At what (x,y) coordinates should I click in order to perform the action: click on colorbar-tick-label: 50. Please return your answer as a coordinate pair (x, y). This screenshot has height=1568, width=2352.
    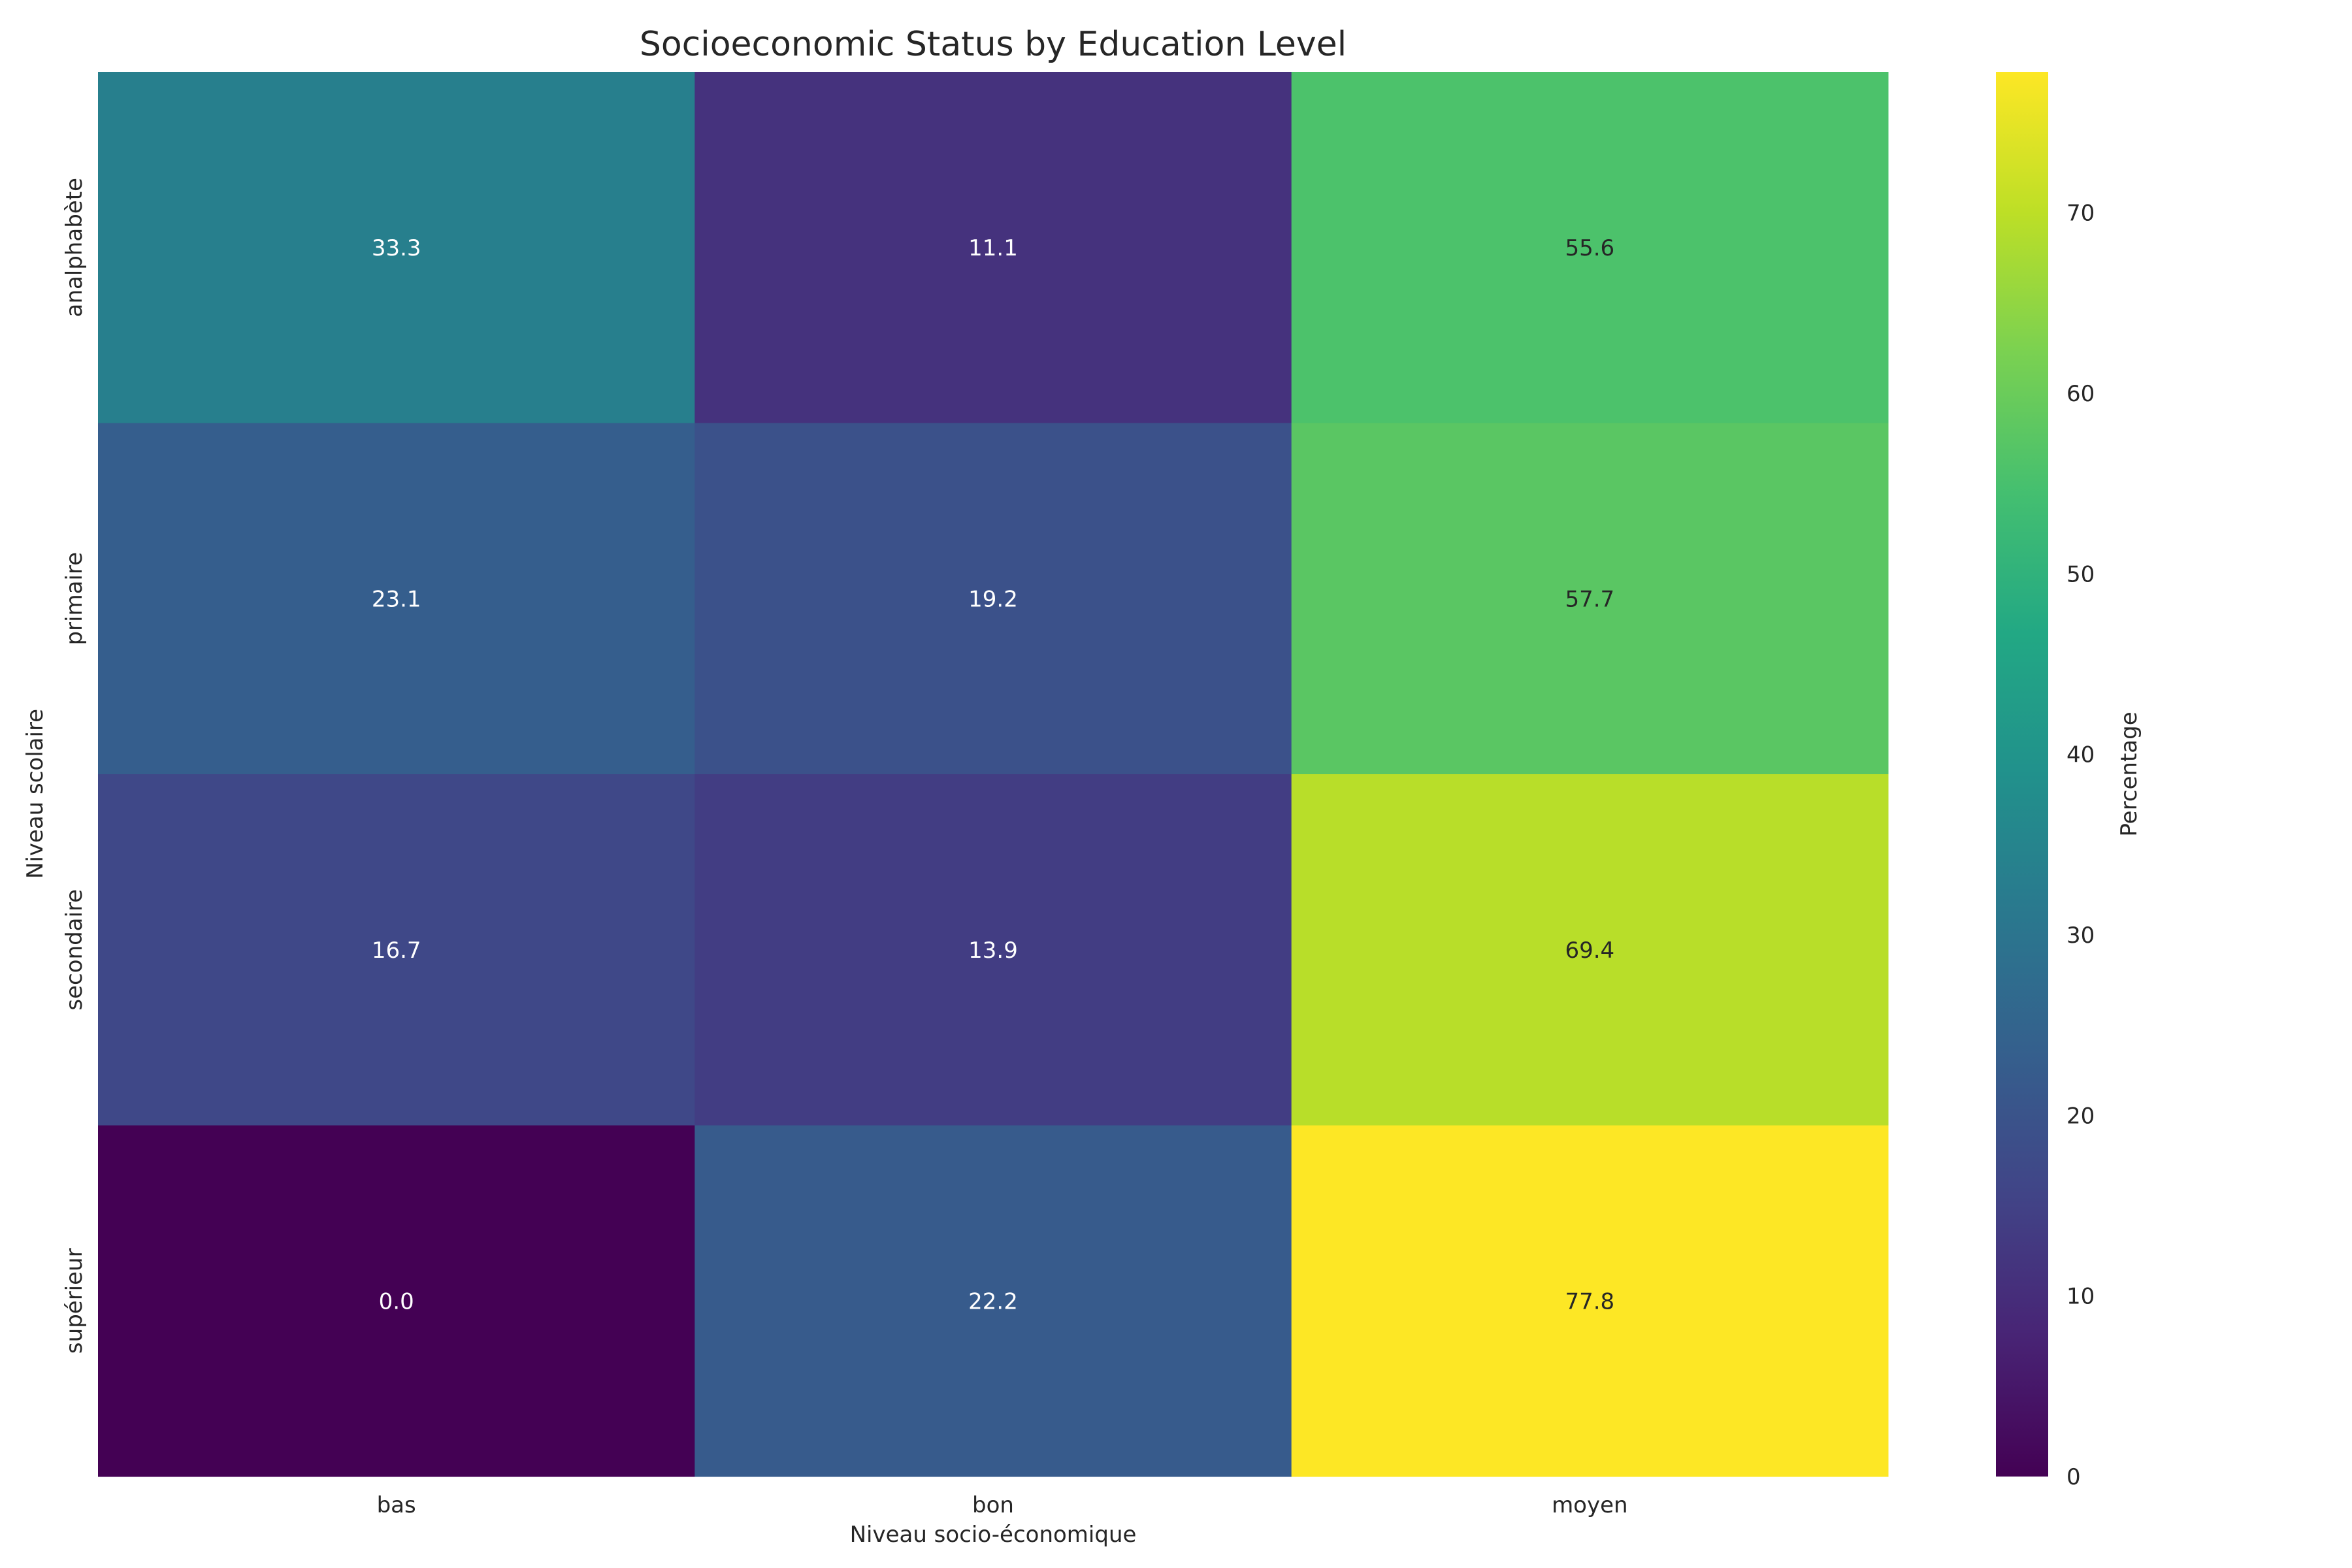
    Looking at the image, I should click on (2080, 574).